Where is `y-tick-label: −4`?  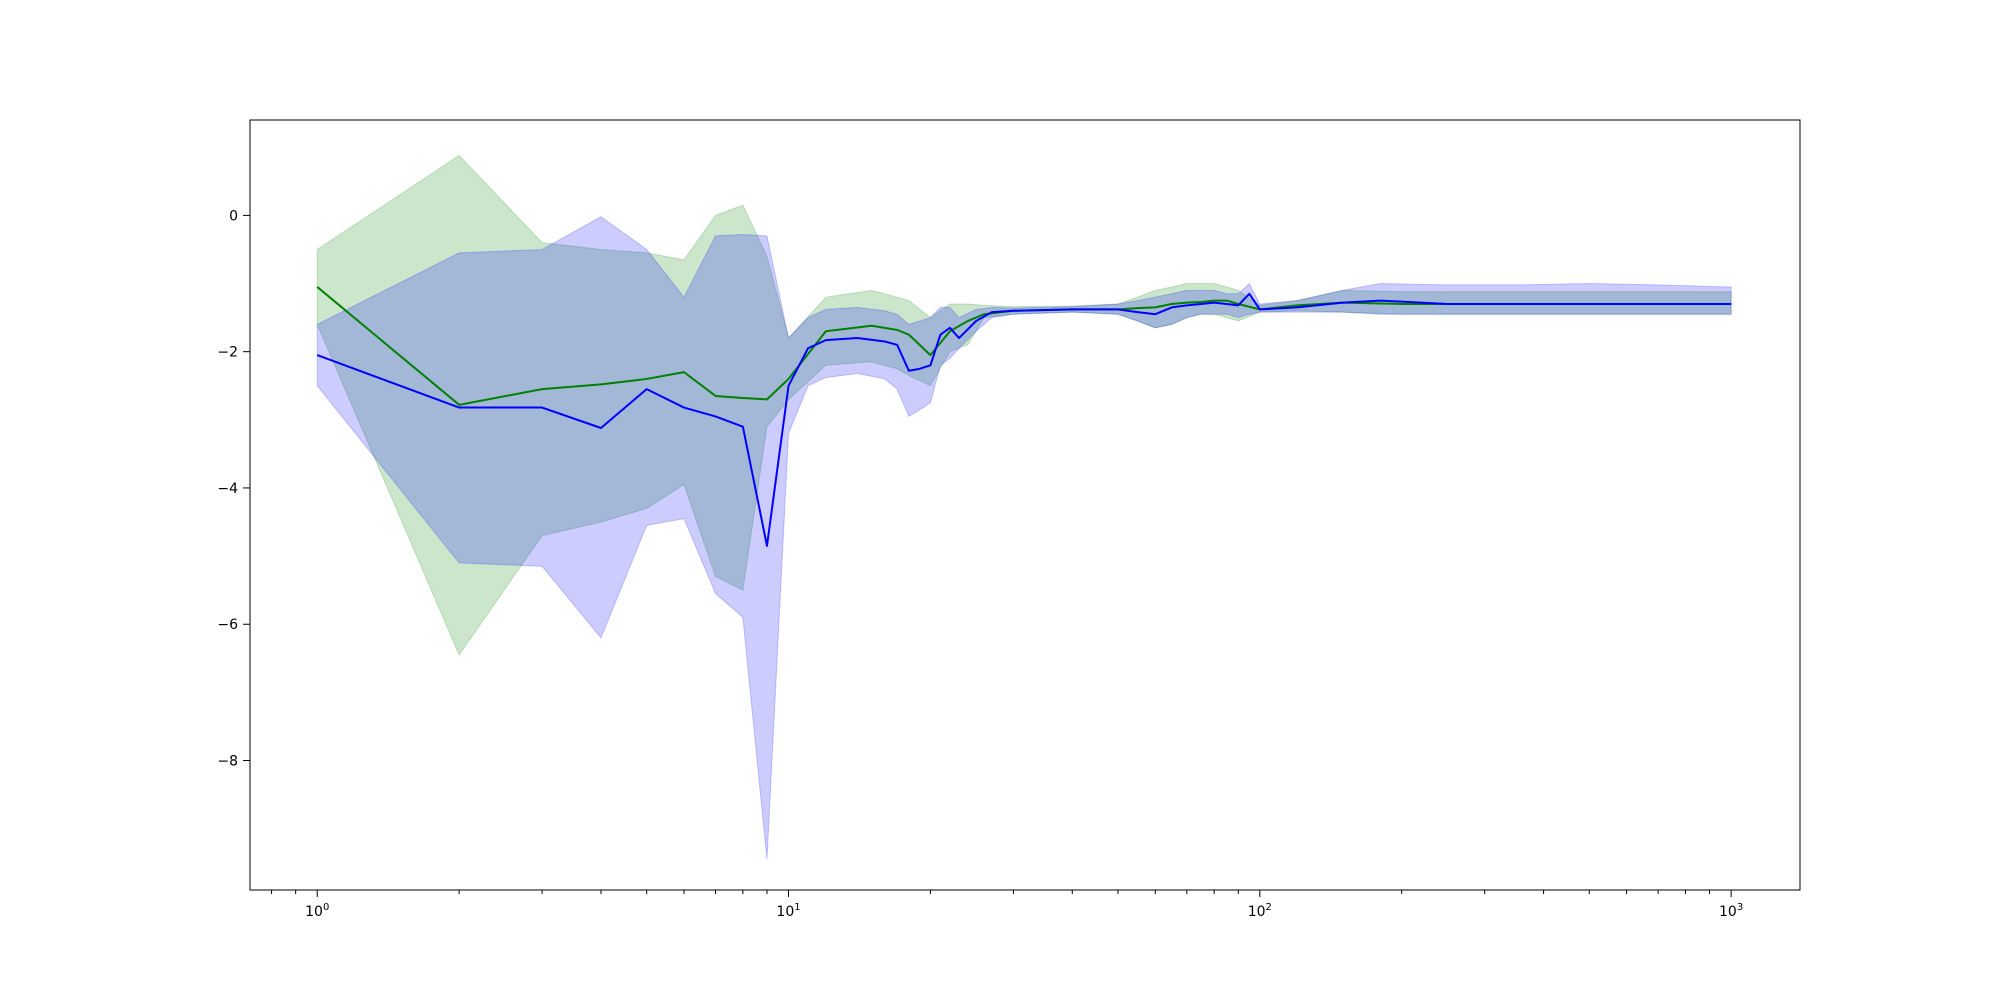
y-tick-label: −4 is located at coordinates (227, 489).